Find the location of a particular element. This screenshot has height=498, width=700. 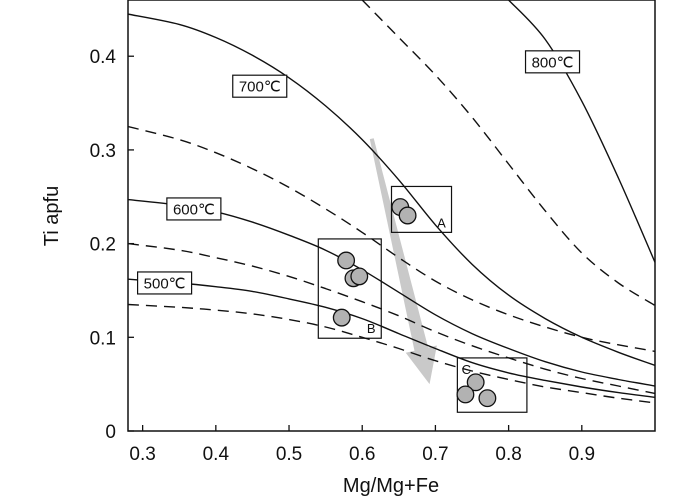

y-tick-label: 0.3 is located at coordinates (103, 151).